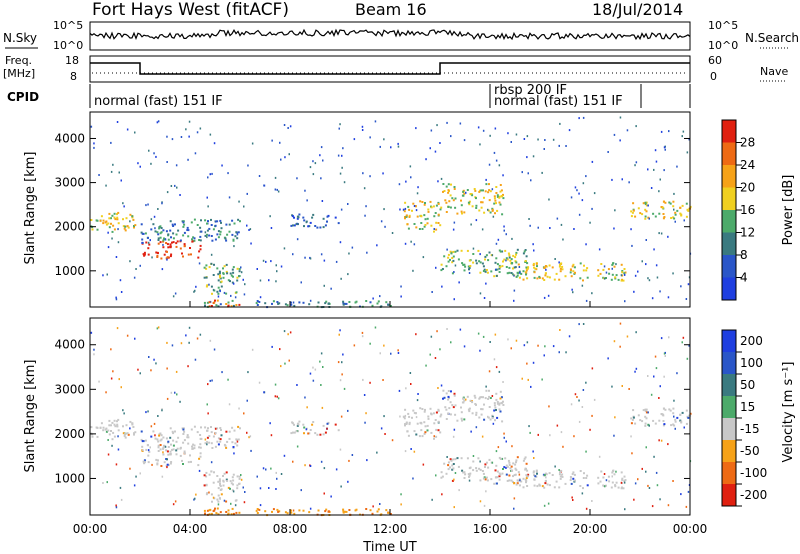  Describe the element at coordinates (390, 69) in the screenshot. I see `freq-strip-frame` at that location.